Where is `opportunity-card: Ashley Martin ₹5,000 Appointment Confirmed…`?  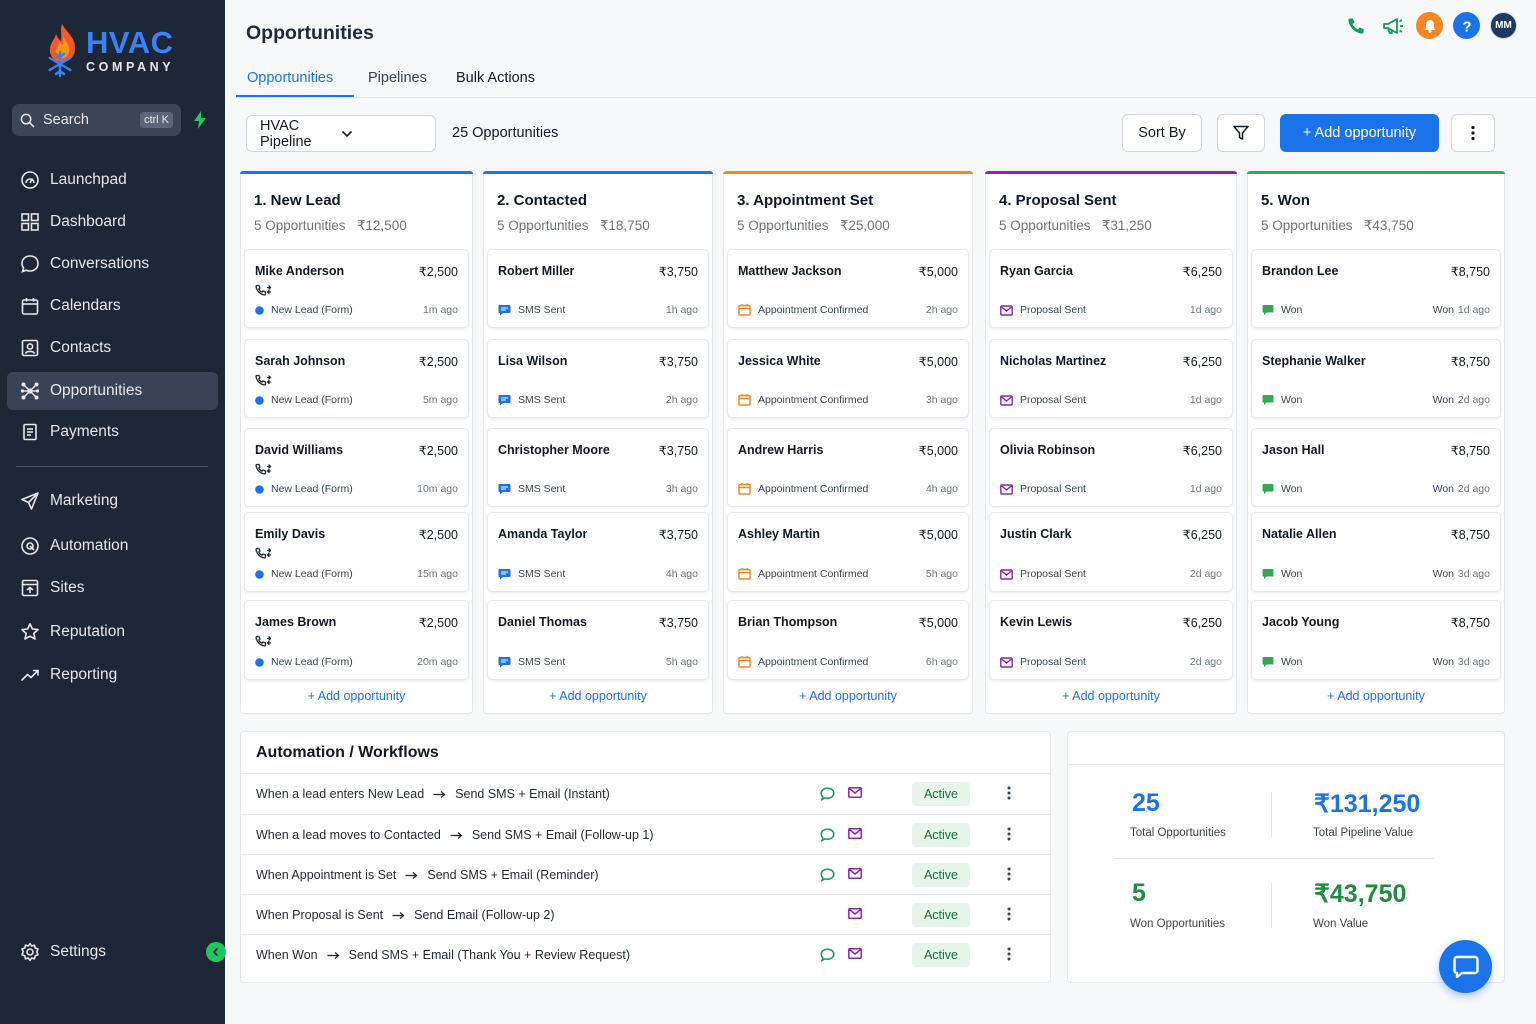 opportunity-card: Ashley Martin ₹5,000 Appointment Confirmed… is located at coordinates (848, 552).